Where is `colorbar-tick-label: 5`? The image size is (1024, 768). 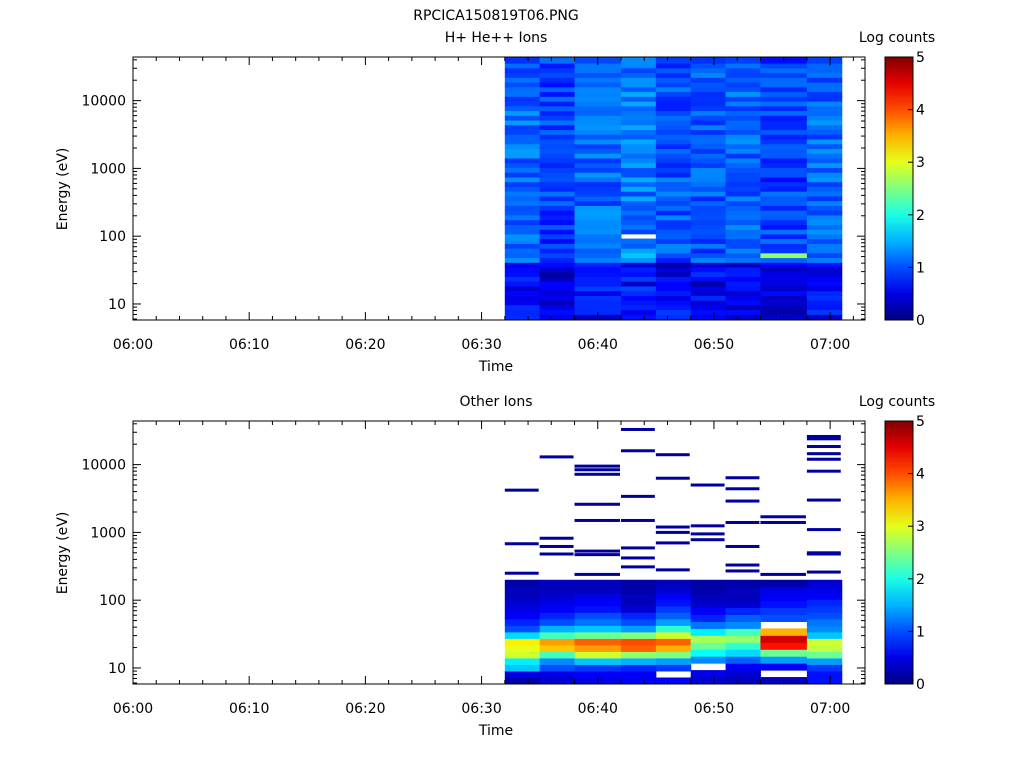 colorbar-tick-label: 5 is located at coordinates (920, 422).